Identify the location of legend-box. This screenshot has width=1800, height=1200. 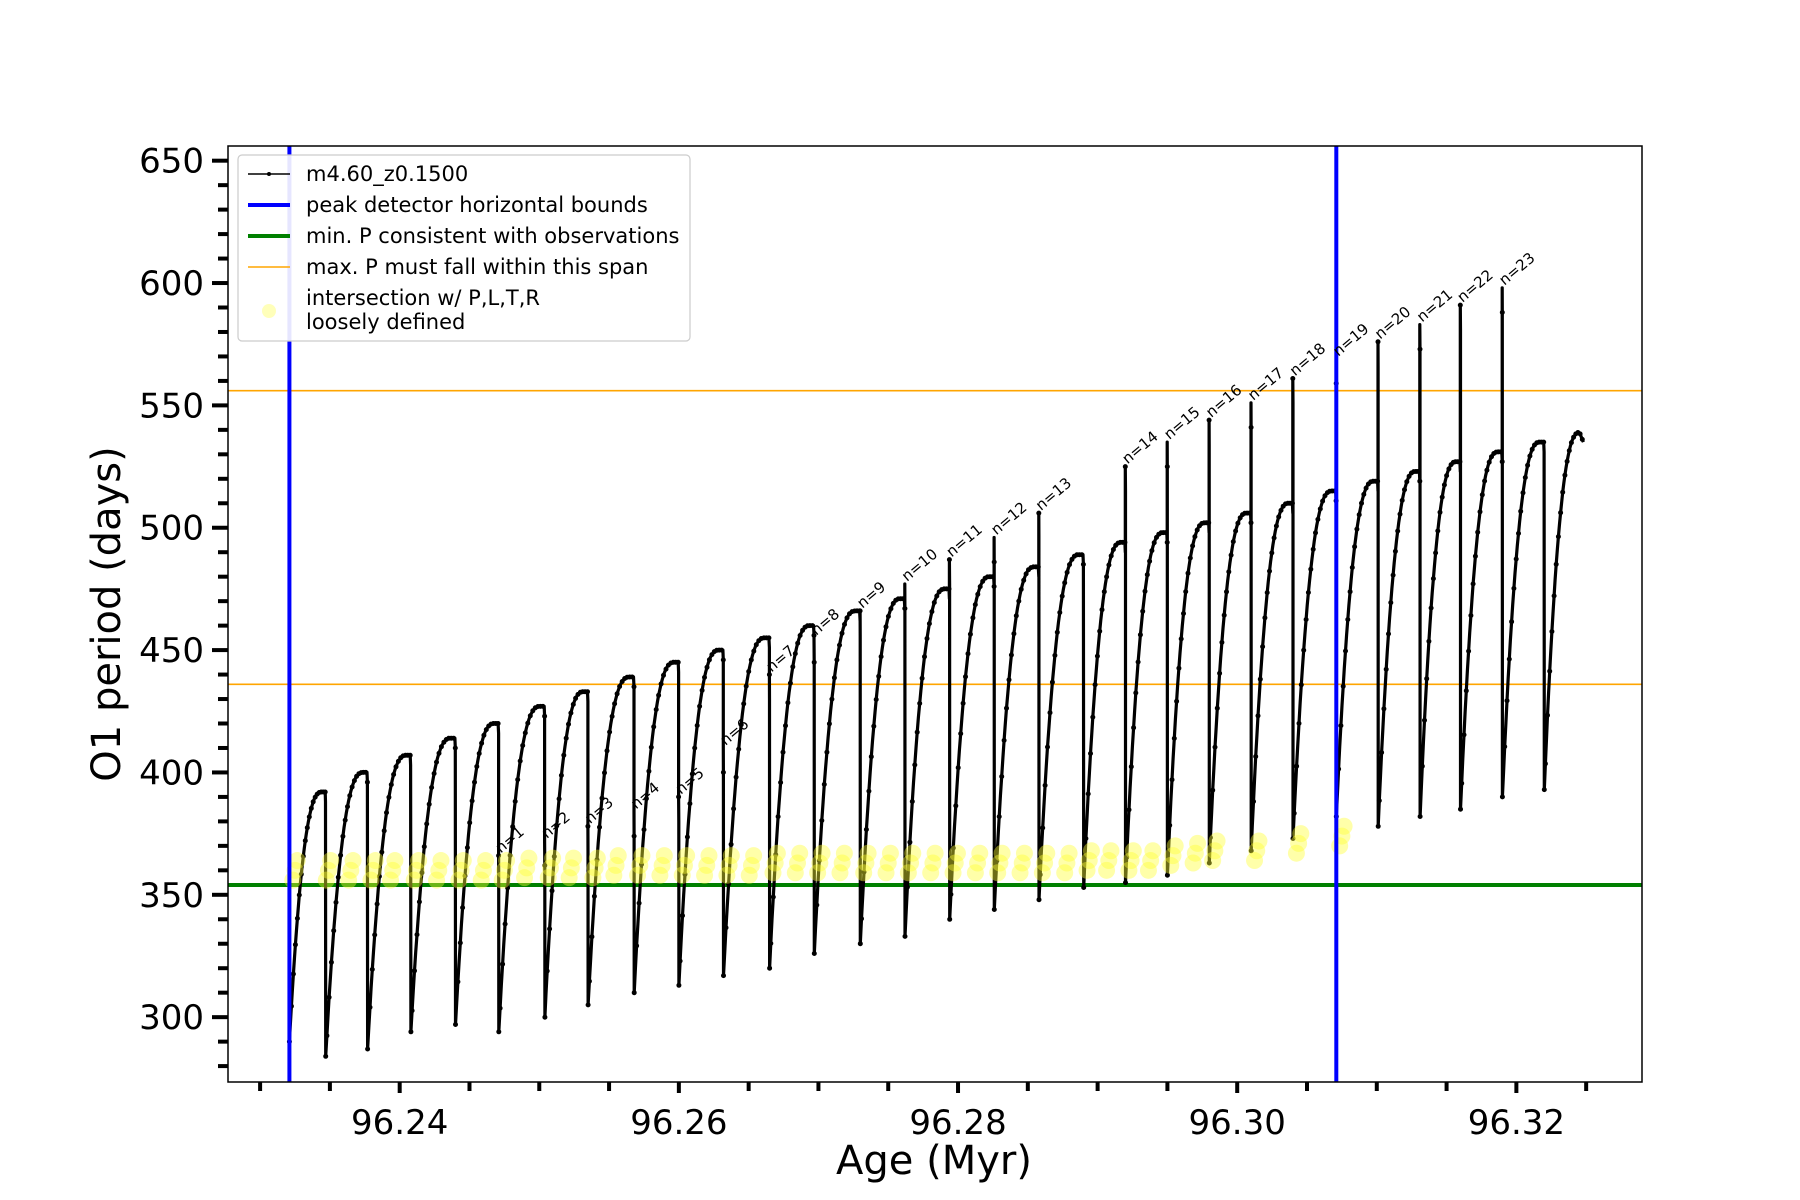
(464, 248).